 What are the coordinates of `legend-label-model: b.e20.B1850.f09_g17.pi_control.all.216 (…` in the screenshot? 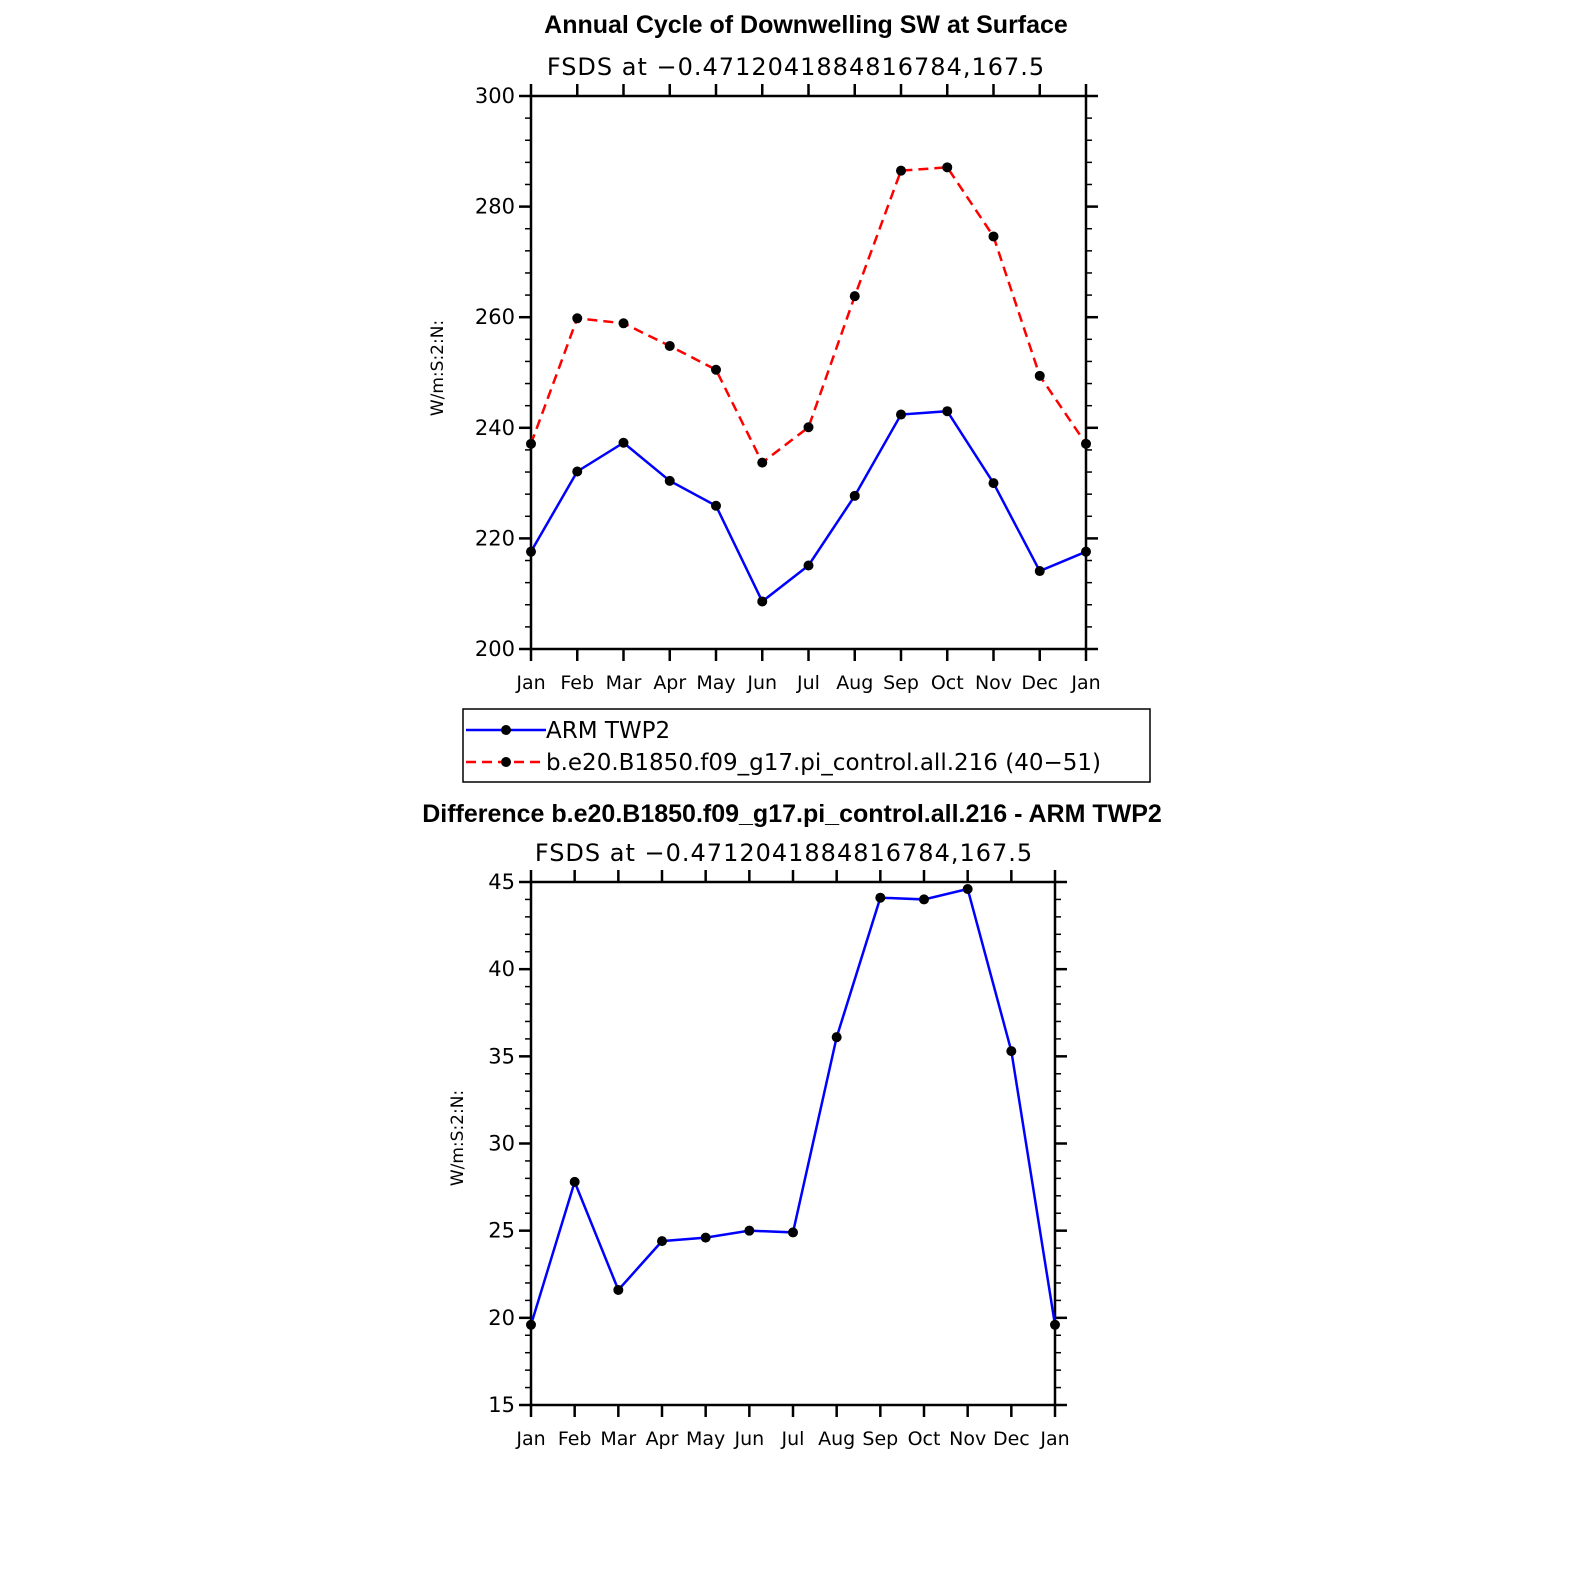 It's located at (823, 763).